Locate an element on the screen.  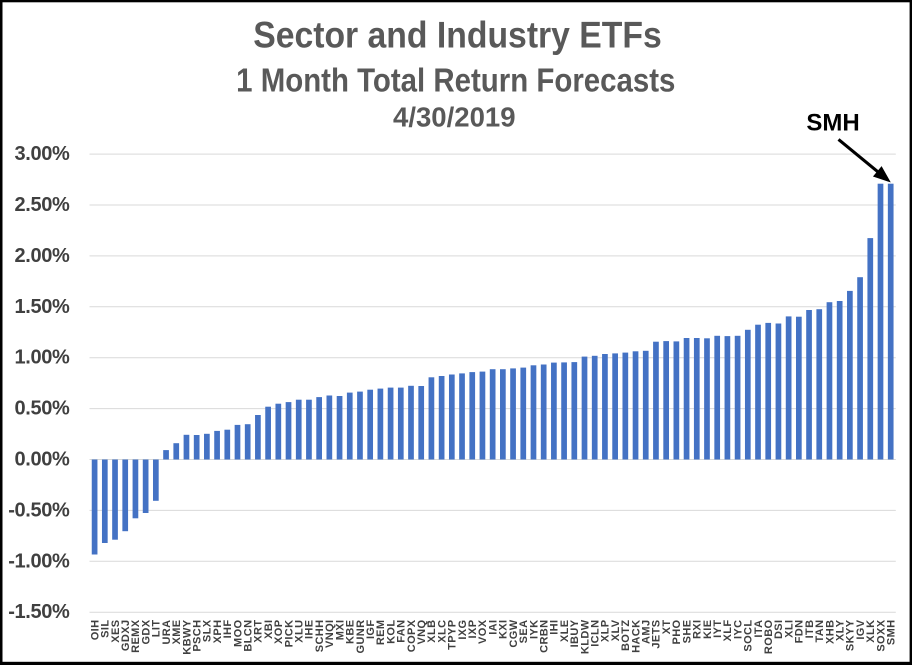
svg-text: GDX is located at coordinates (146, 631).